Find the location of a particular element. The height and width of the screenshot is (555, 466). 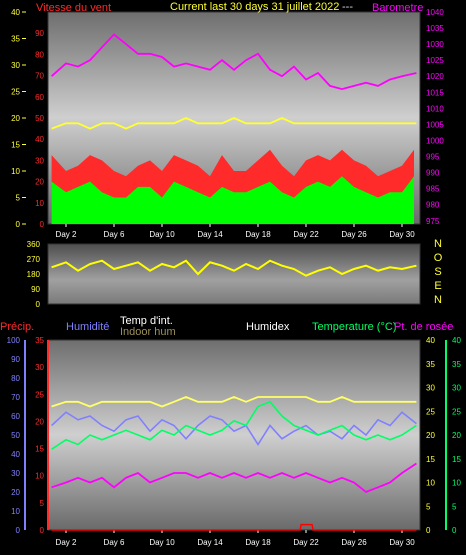

temp-axis-tick: 5 is located at coordinates (428, 506).